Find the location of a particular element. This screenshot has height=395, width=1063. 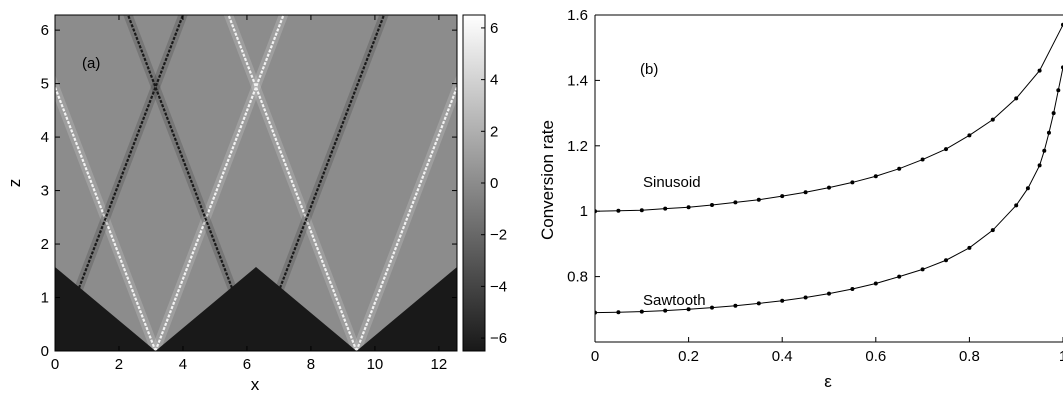

line-x-tick-label: 0 is located at coordinates (595, 356).